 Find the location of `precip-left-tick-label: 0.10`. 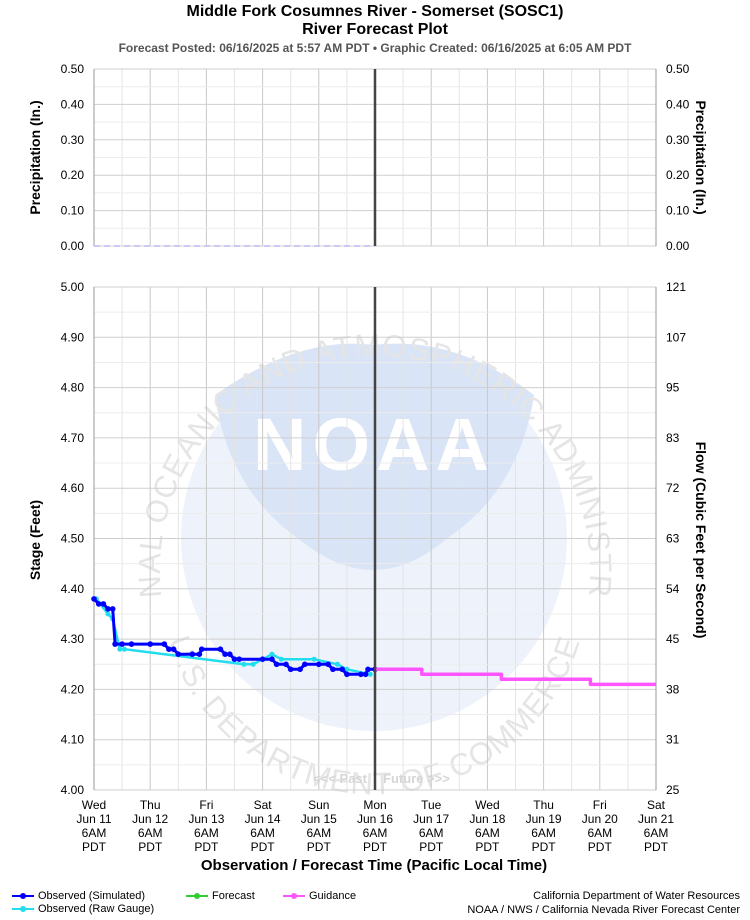

precip-left-tick-label: 0.10 is located at coordinates (73, 211).